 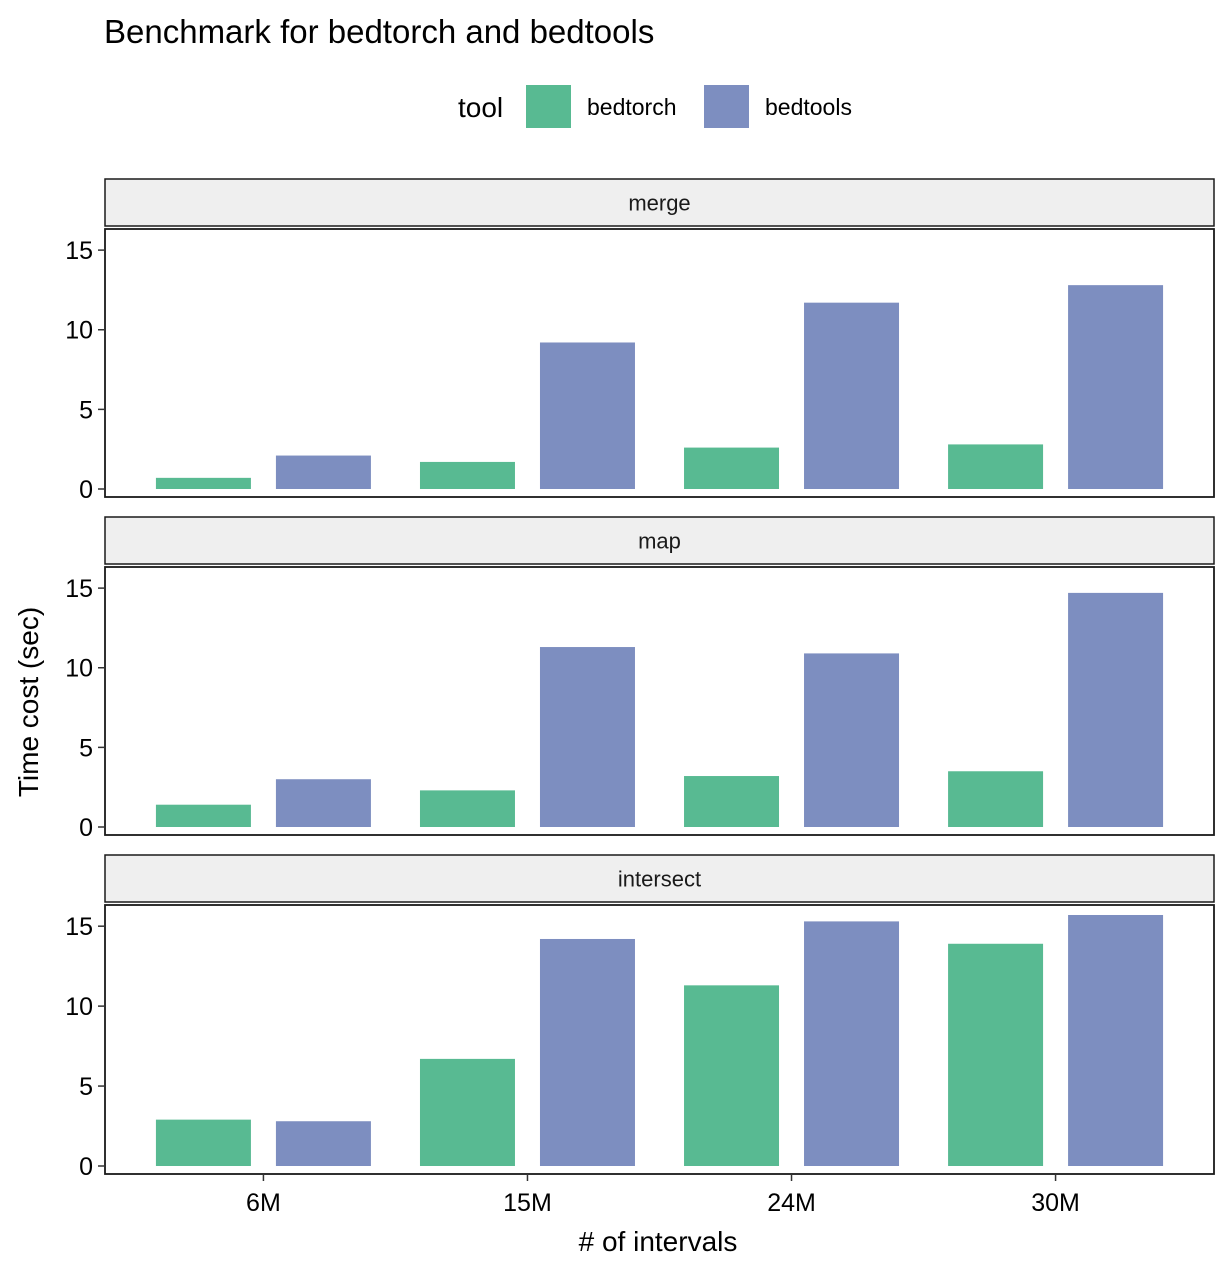 What do you see at coordinates (480, 107) in the screenshot?
I see `legend-title: tool` at bounding box center [480, 107].